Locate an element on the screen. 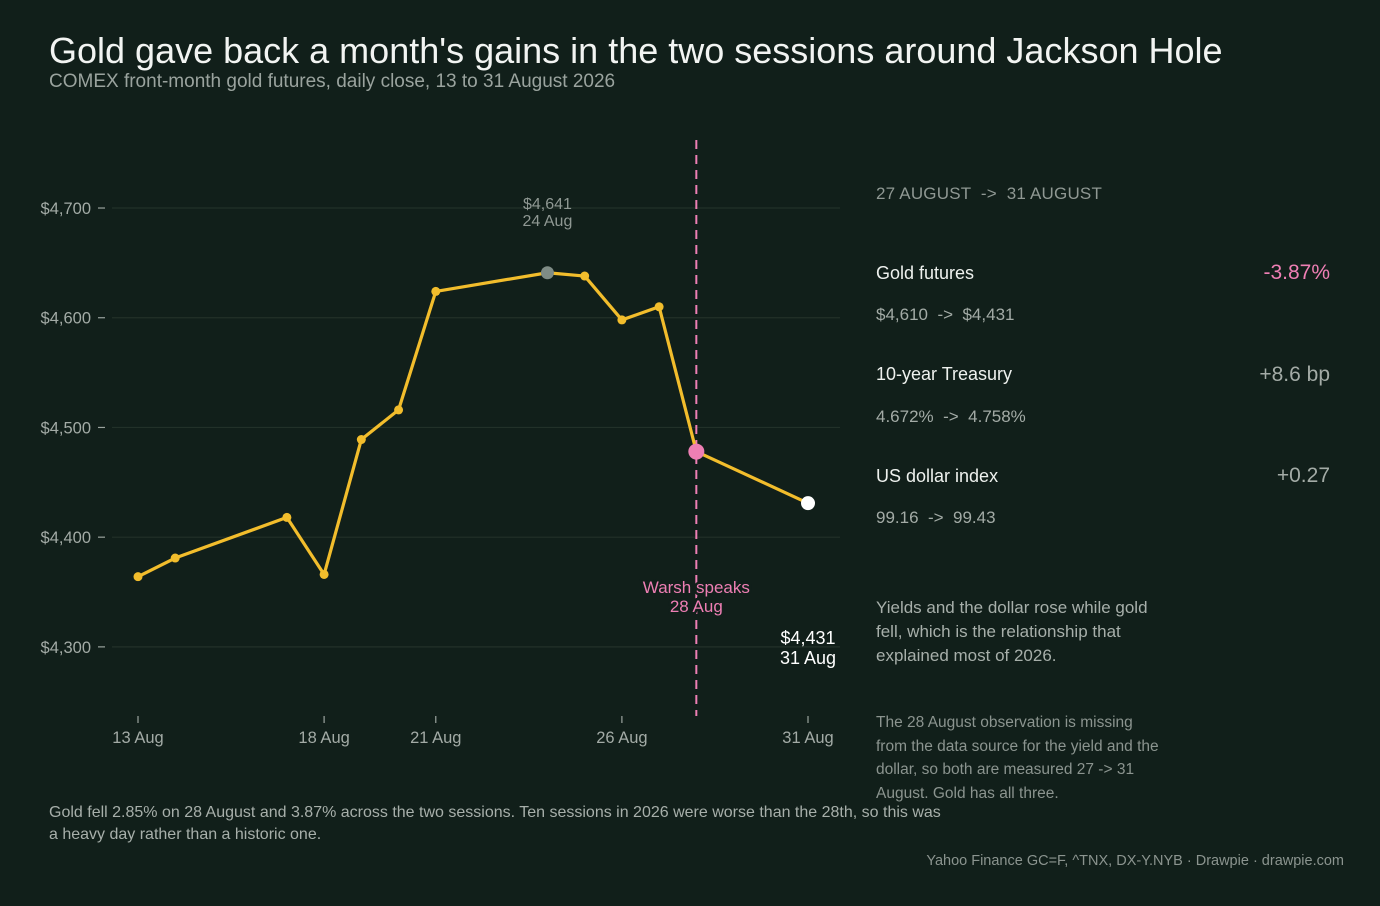  peak-value-label: $4,641 is located at coordinates (547, 204).